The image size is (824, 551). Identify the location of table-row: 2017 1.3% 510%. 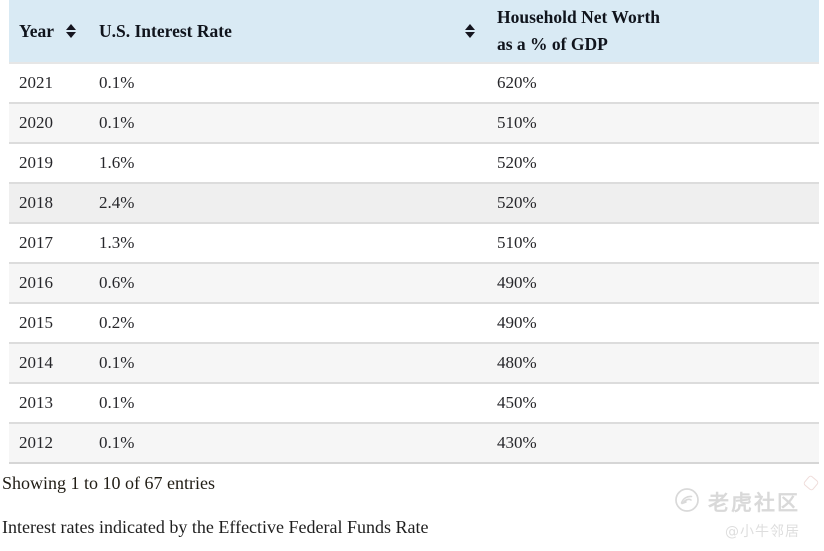
(414, 242).